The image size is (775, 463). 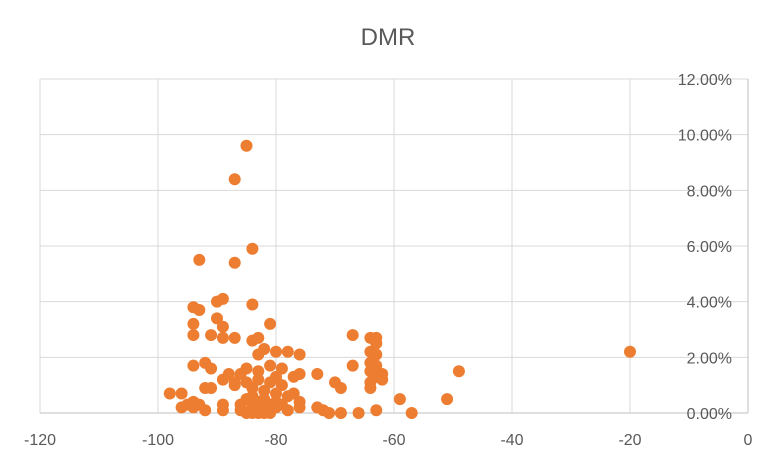 What do you see at coordinates (705, 80) in the screenshot?
I see `y-tick-label: 12.00%` at bounding box center [705, 80].